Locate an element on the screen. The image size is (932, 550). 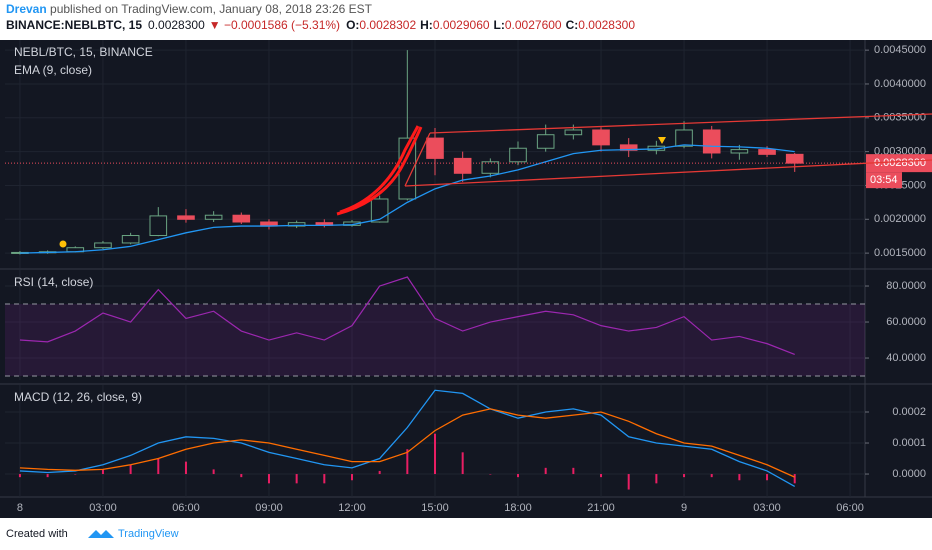
x-tick-label: 18:00 is located at coordinates (518, 508).